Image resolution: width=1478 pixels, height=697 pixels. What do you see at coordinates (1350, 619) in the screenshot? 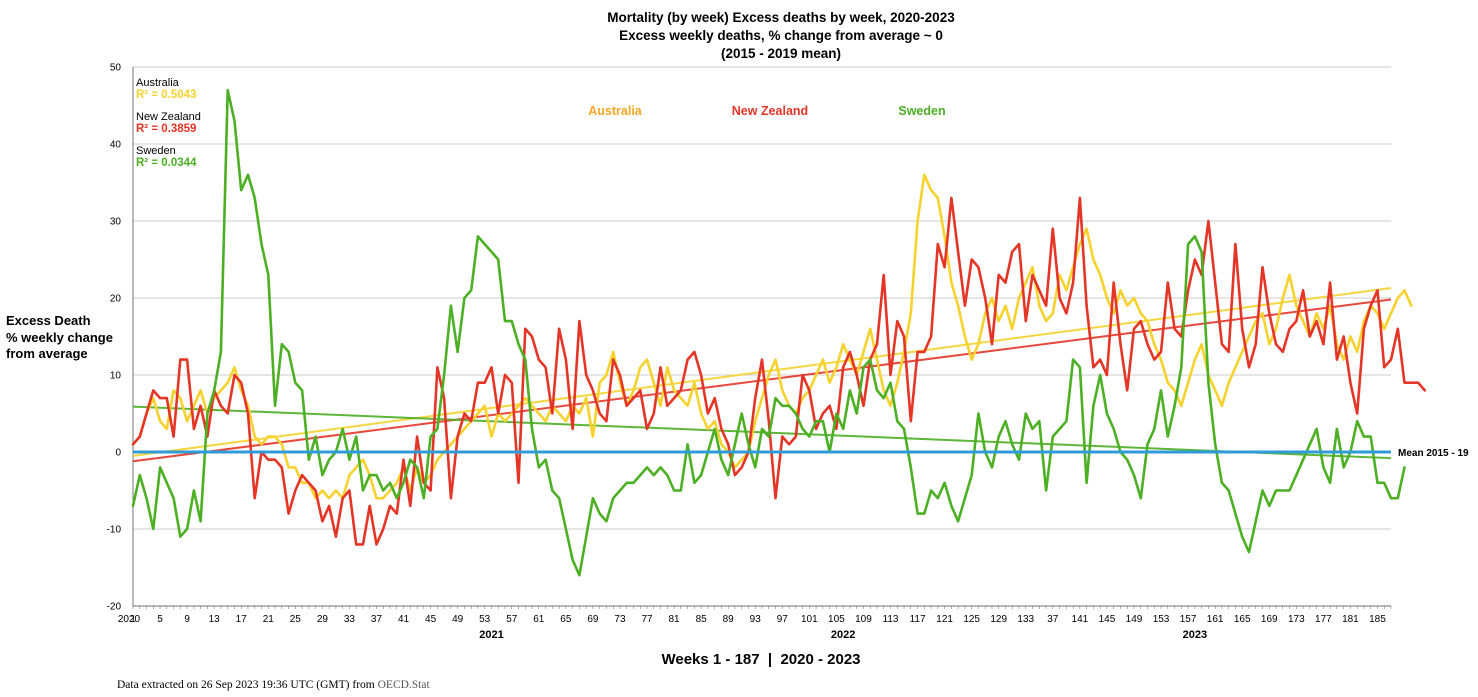
I see `x-tick-label-46: 181` at bounding box center [1350, 619].